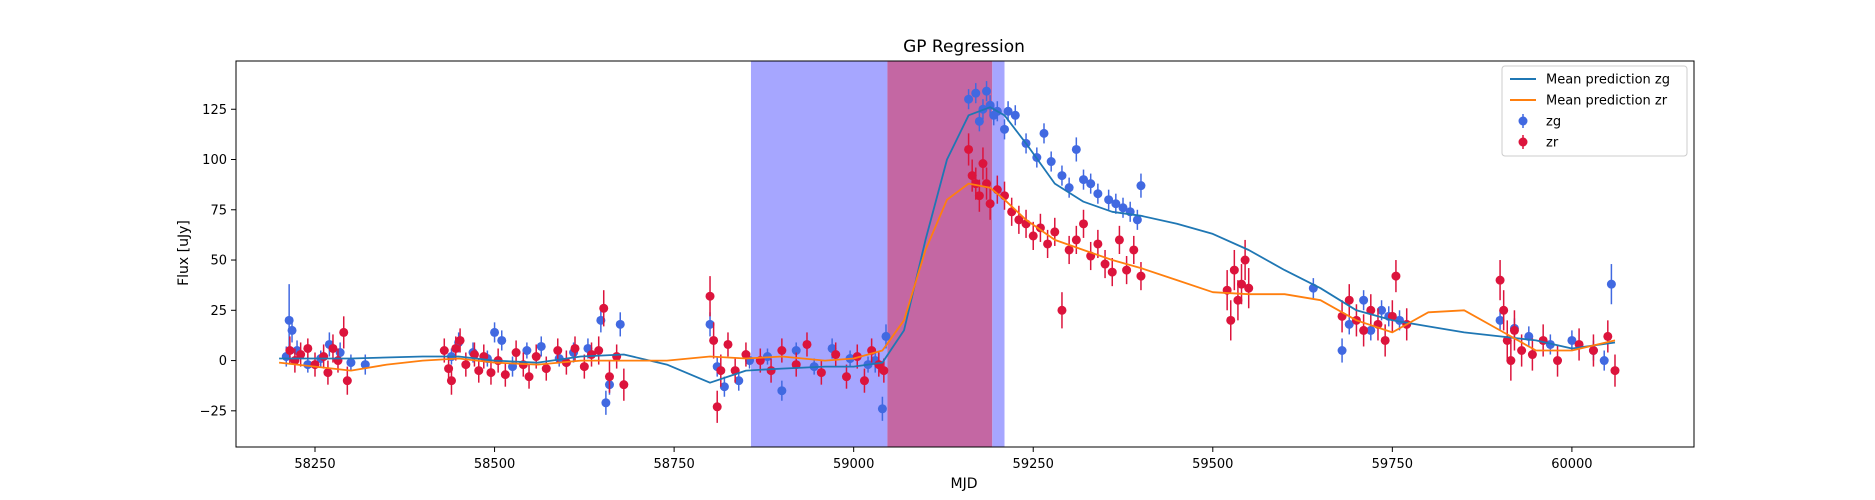 The image size is (1875, 500). I want to click on y-axis-label: Flux [uJy], so click(184, 253).